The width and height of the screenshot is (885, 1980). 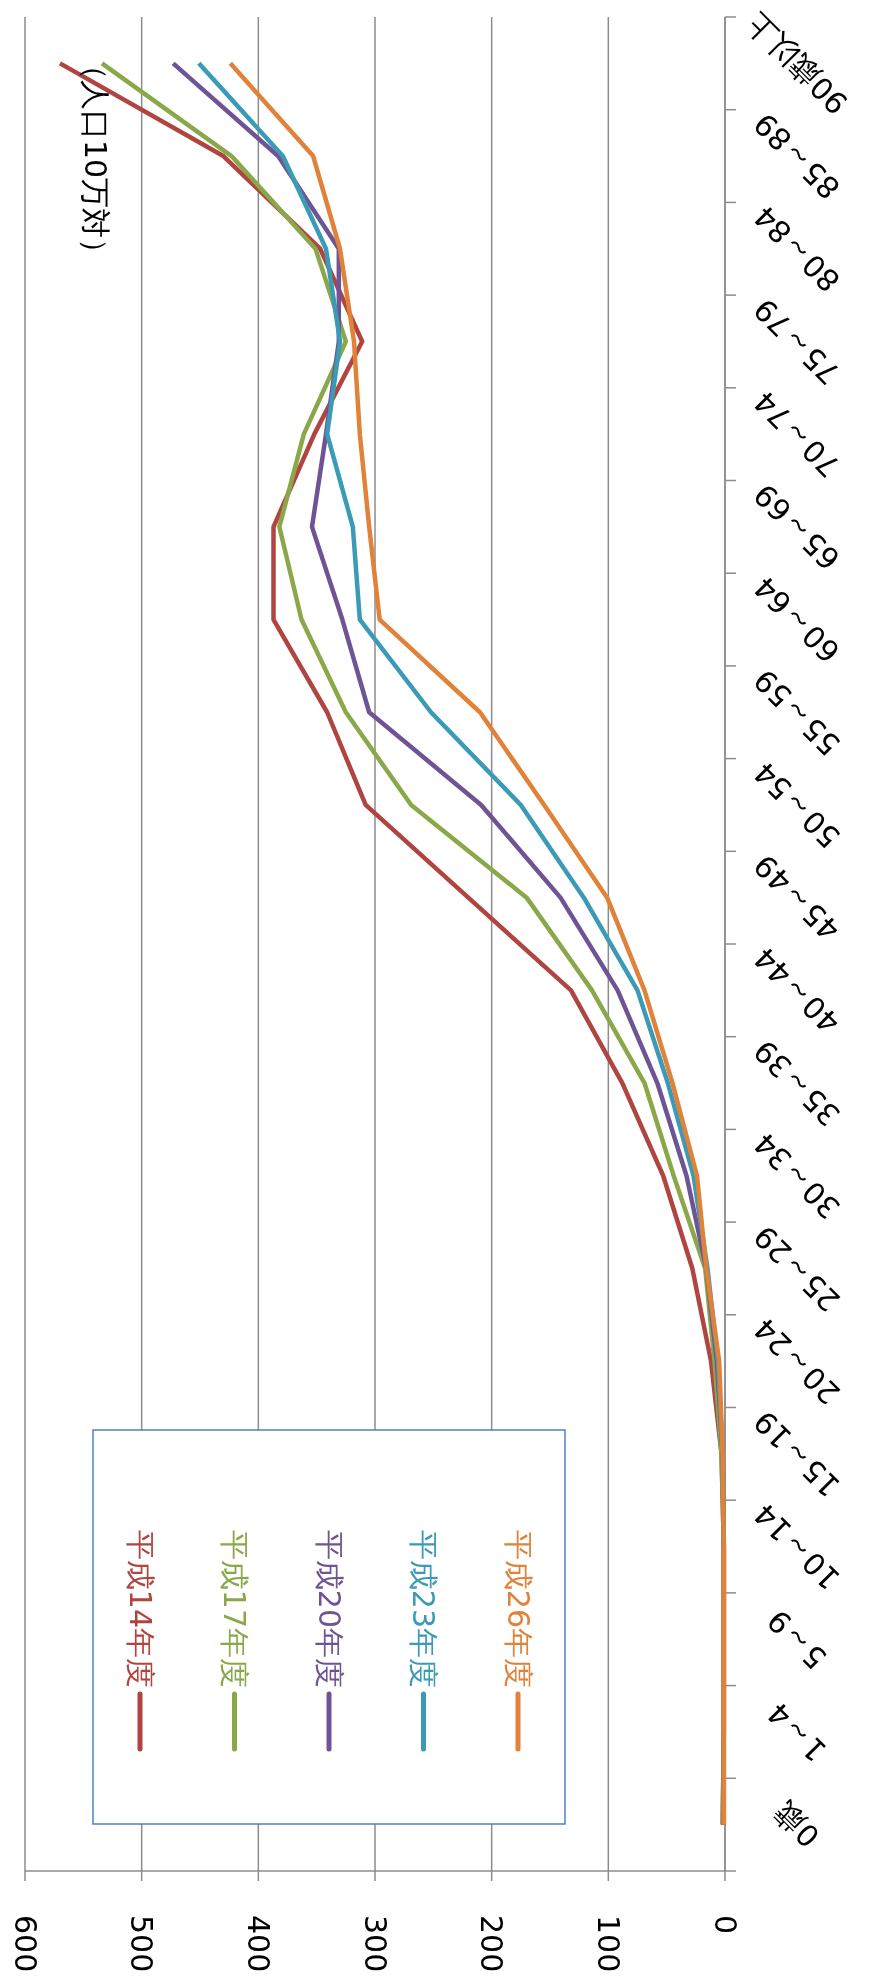 What do you see at coordinates (492, 1944) in the screenshot?
I see `x-tick-label: 200` at bounding box center [492, 1944].